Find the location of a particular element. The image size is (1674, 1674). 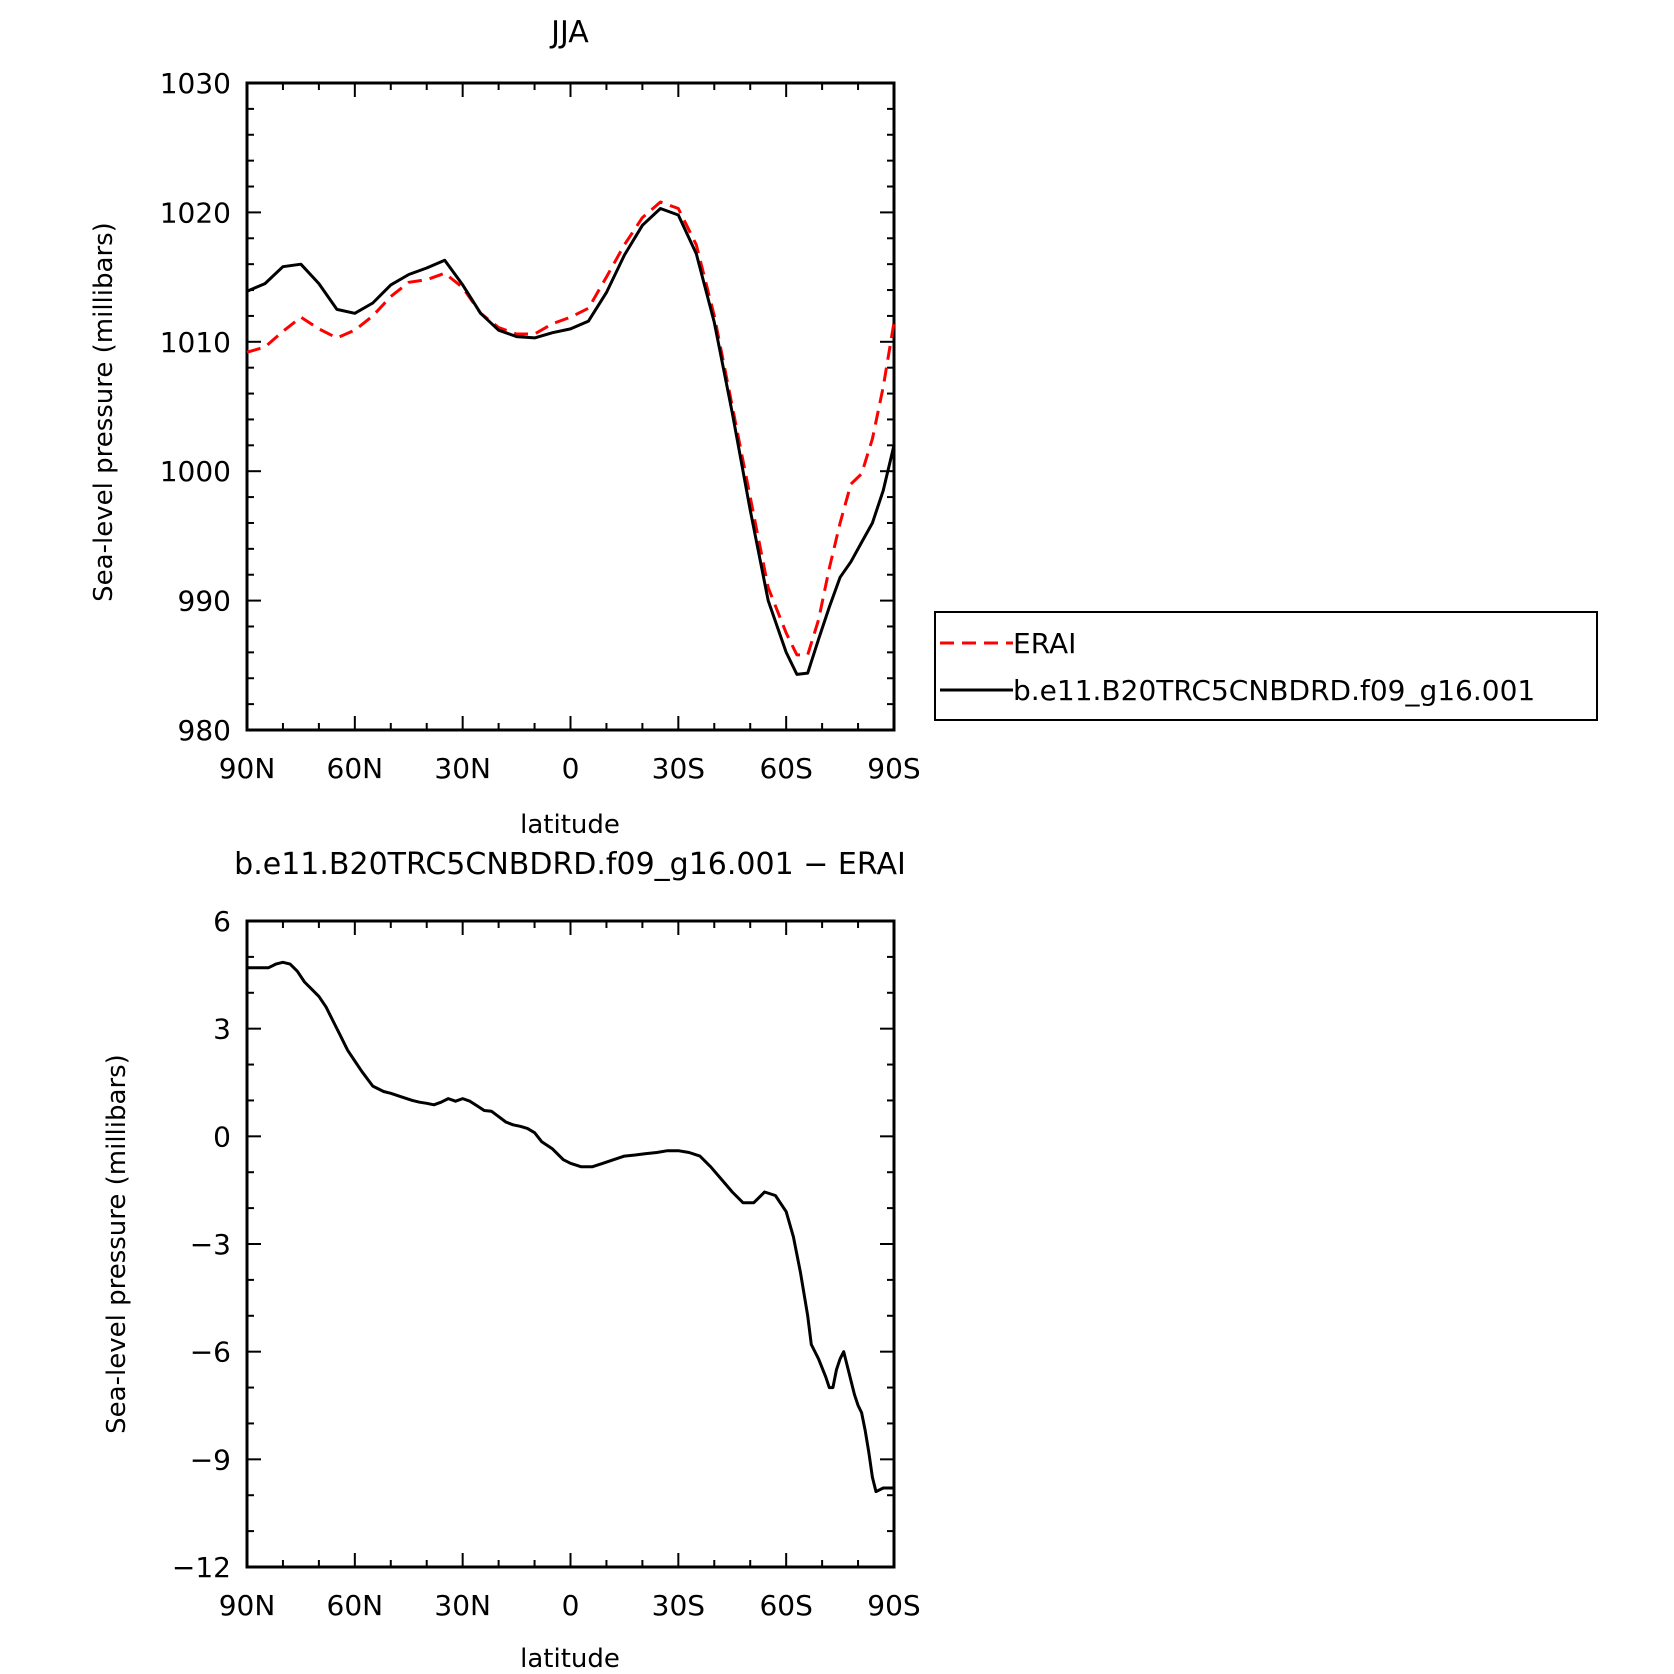

top-ytick-label: 1010 is located at coordinates (195, 342).